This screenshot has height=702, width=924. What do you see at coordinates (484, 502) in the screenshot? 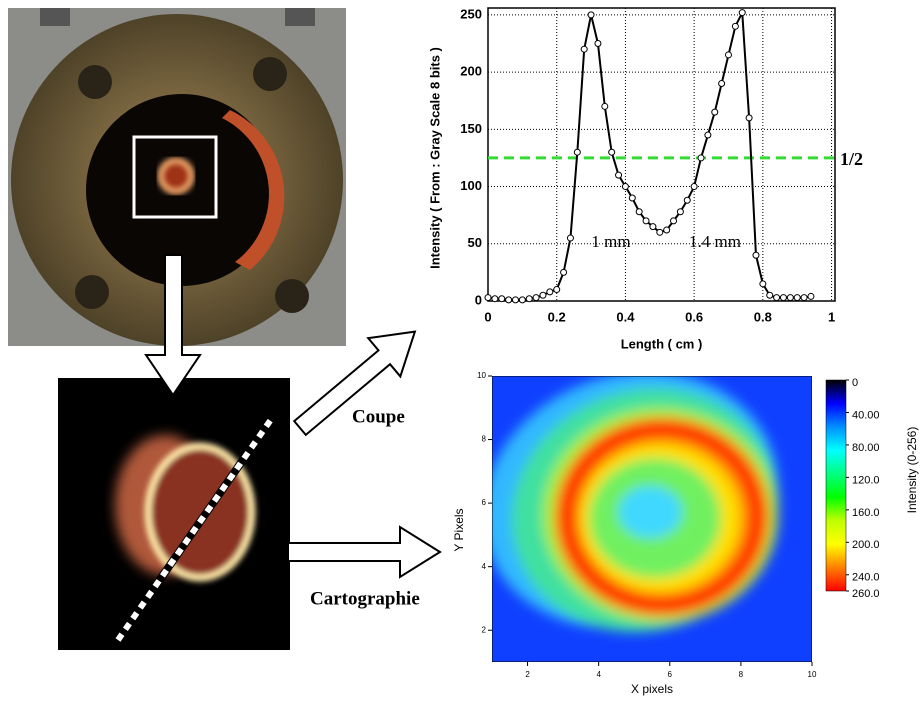
I see `y-tick-label: 6` at bounding box center [484, 502].